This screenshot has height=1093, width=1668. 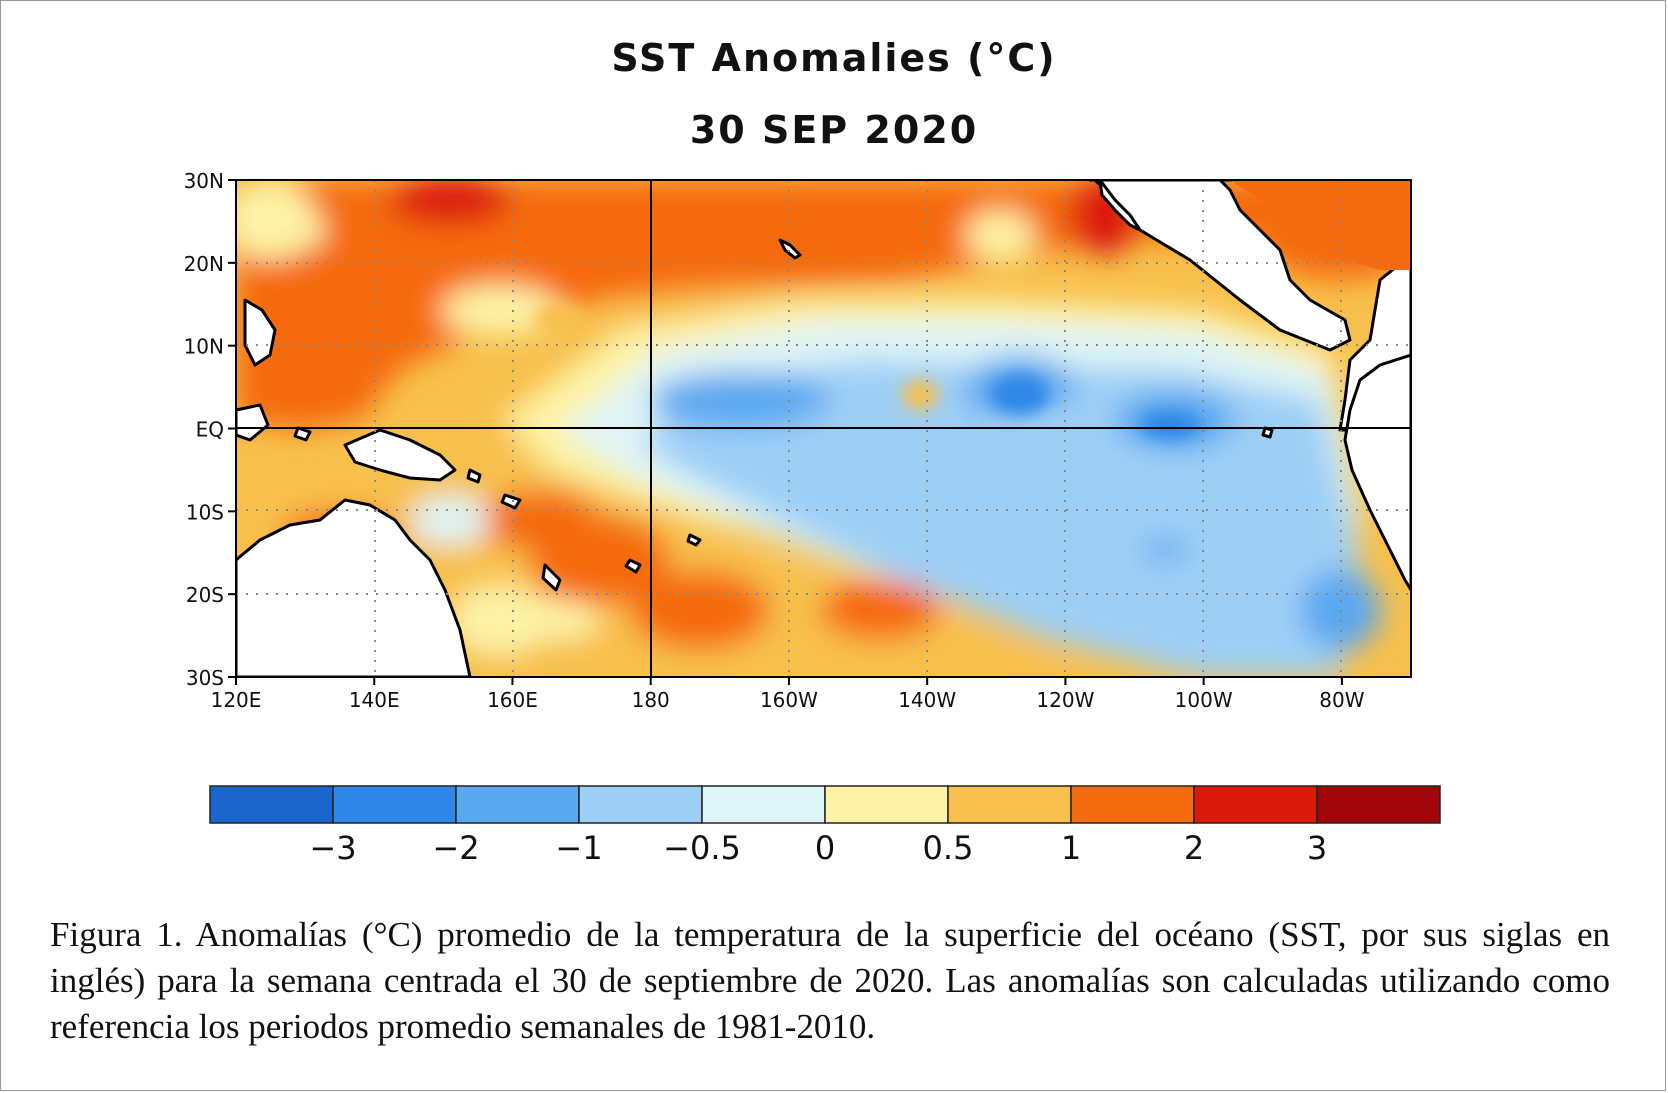 What do you see at coordinates (867, 372) in the screenshot?
I see `anomaly-field-detail` at bounding box center [867, 372].